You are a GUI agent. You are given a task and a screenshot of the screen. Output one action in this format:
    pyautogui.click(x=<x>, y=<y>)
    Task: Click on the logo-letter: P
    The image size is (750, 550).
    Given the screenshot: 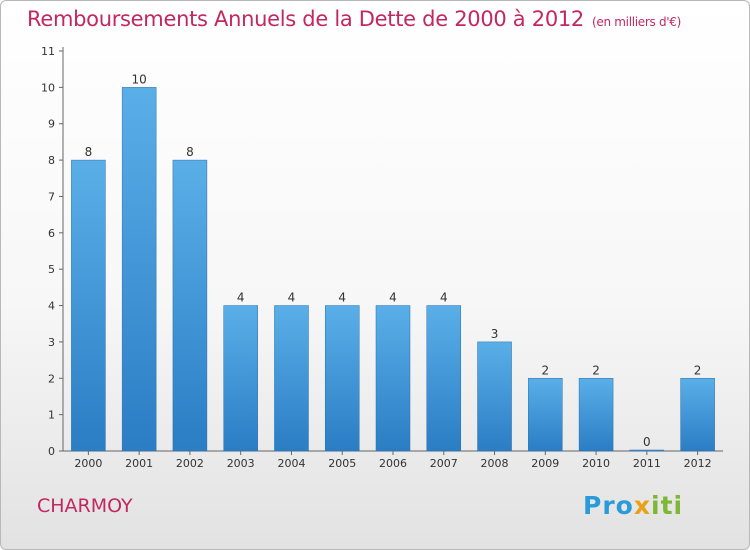 What is the action you would take?
    pyautogui.click(x=593, y=505)
    